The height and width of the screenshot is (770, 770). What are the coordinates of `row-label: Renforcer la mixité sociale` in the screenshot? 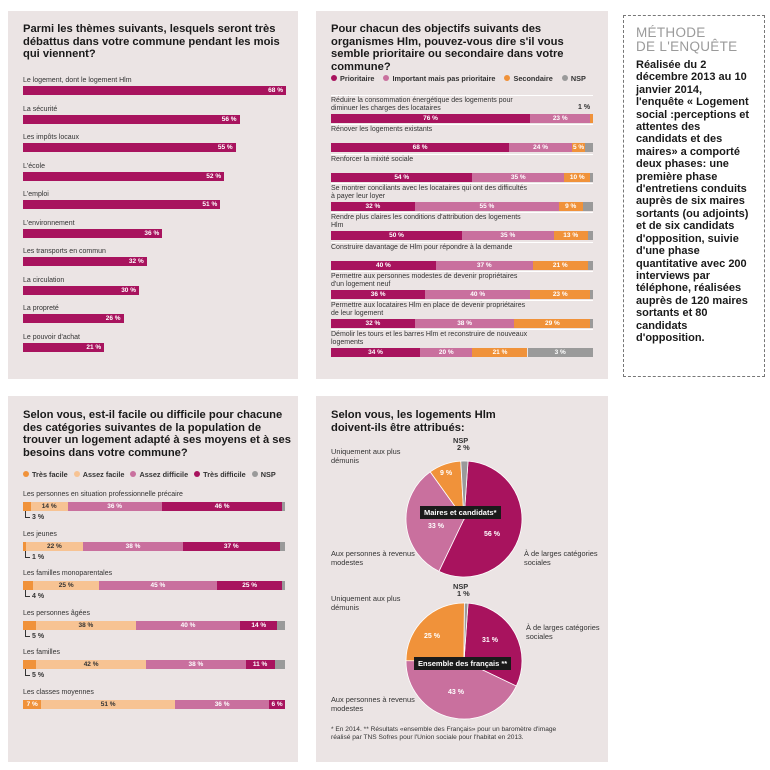 It's located at (372, 159).